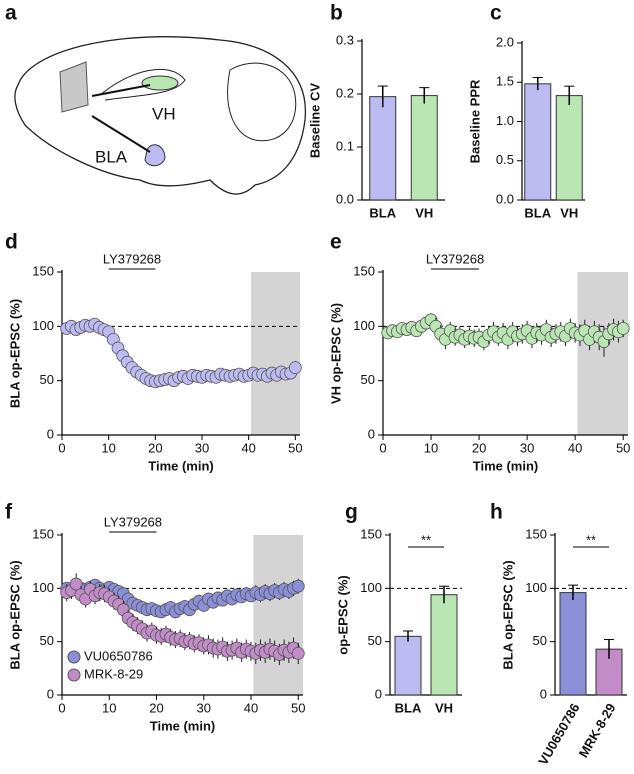  What do you see at coordinates (505, 81) in the screenshot?
I see `y-tick-label: 1.5` at bounding box center [505, 81].